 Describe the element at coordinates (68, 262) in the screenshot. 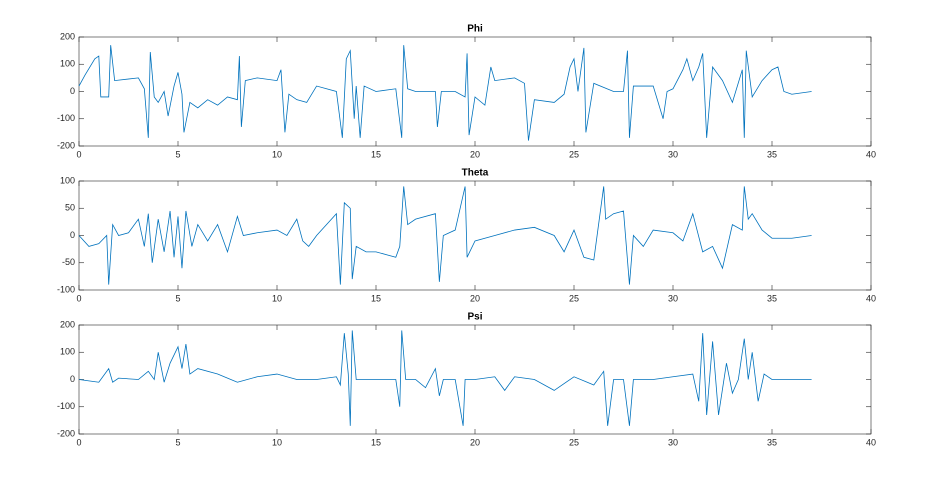

I see `y-tick-label: -50` at that location.